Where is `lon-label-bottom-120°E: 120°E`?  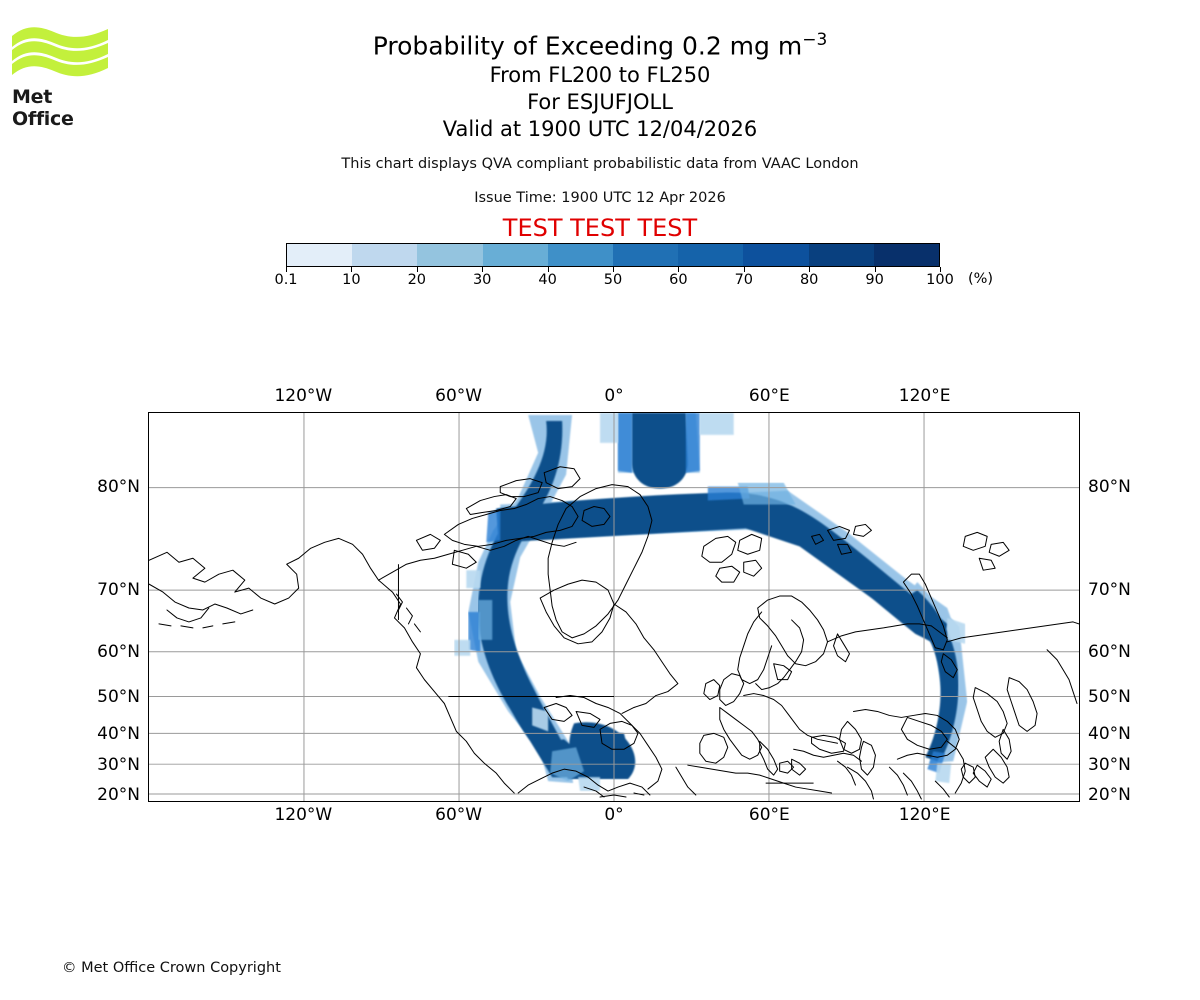
lon-label-bottom-120°E: 120°E is located at coordinates (924, 815).